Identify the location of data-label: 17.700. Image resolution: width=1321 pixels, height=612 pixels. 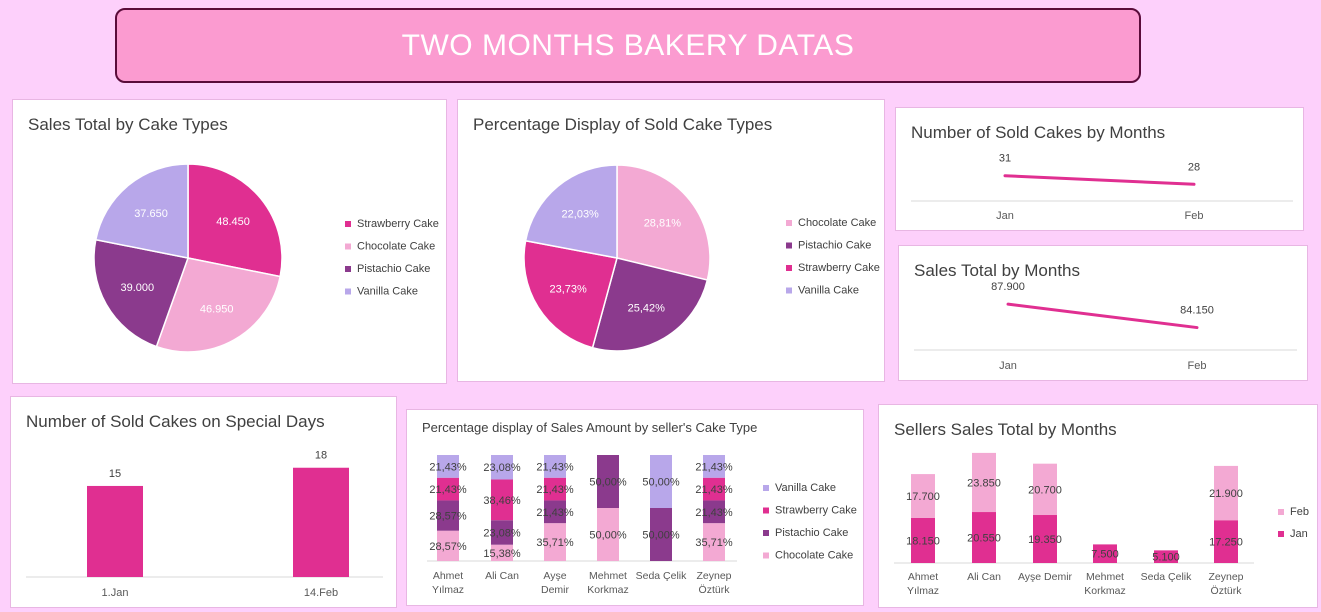
(923, 497).